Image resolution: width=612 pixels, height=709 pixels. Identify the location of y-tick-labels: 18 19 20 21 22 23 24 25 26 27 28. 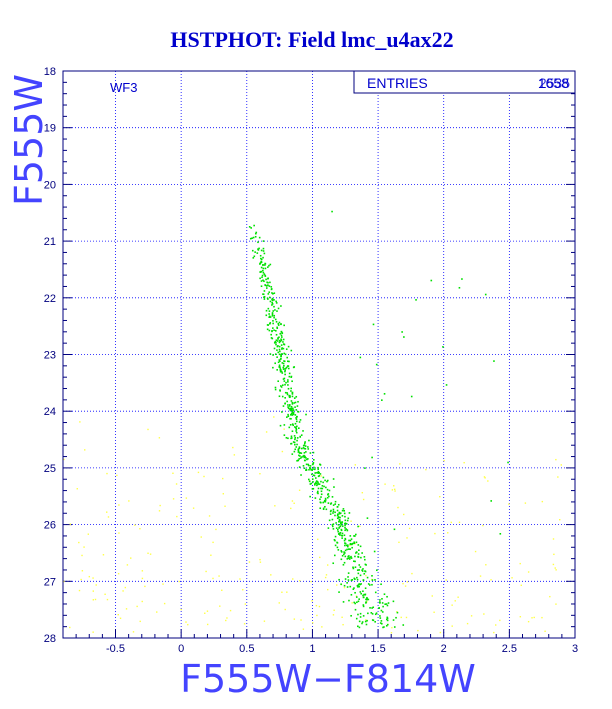
(50, 355).